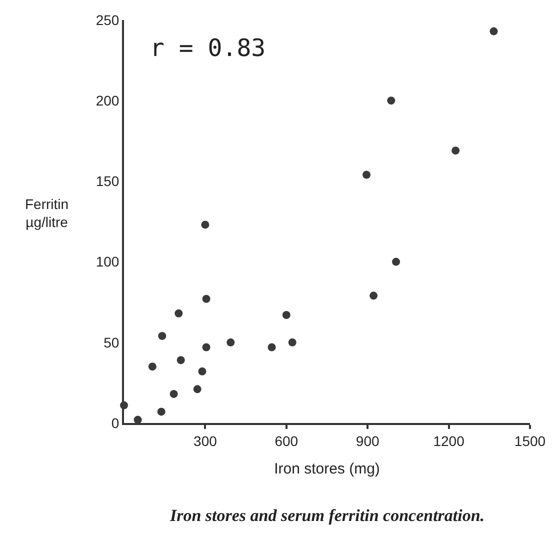 This screenshot has height=533, width=558. What do you see at coordinates (108, 20) in the screenshot?
I see `y-tick-label: 250` at bounding box center [108, 20].